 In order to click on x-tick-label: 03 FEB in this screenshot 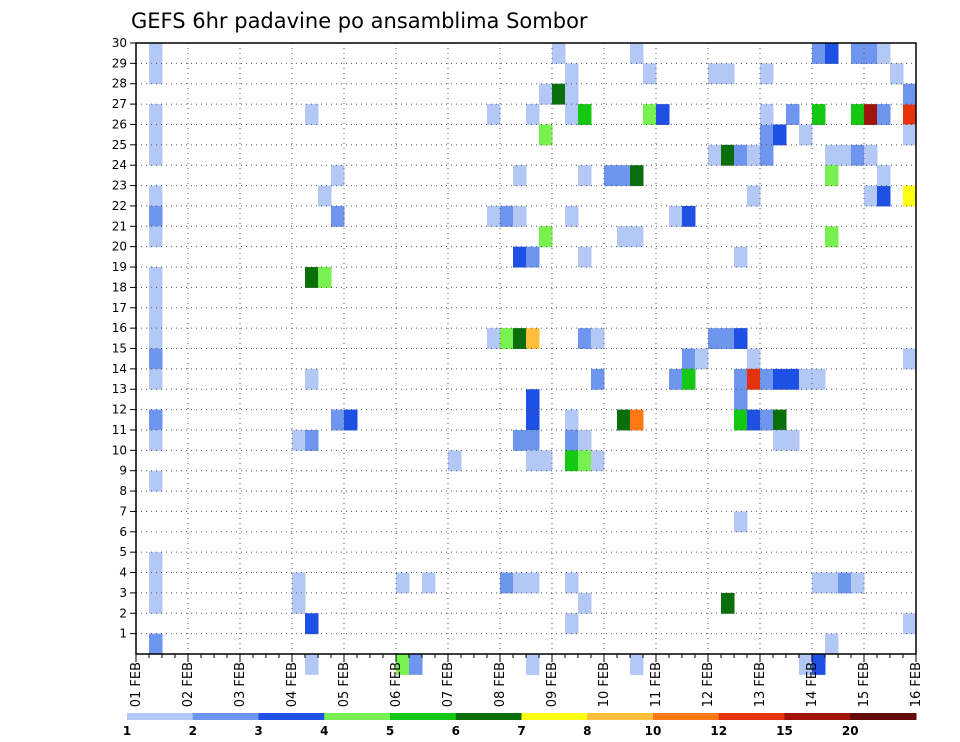, I will do `click(240, 684)`.